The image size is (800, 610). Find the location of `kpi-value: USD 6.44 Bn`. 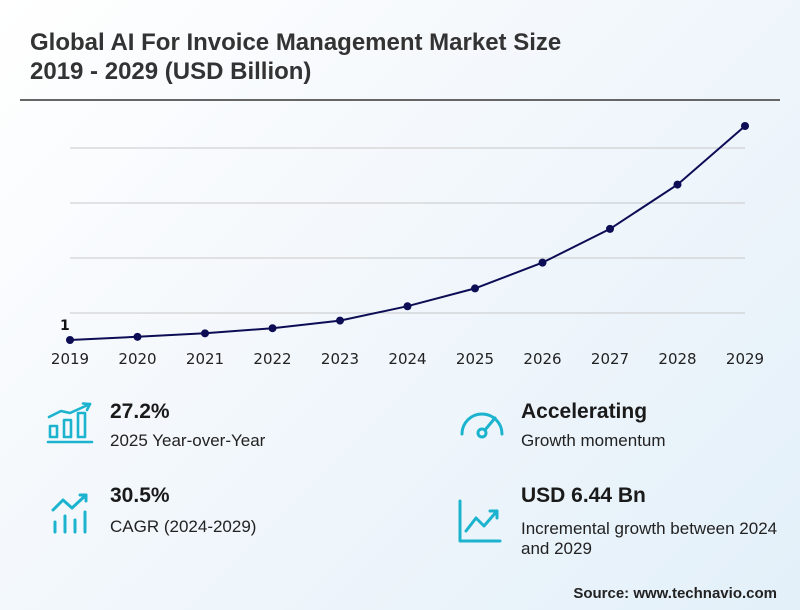

kpi-value: USD 6.44 Bn is located at coordinates (583, 495).